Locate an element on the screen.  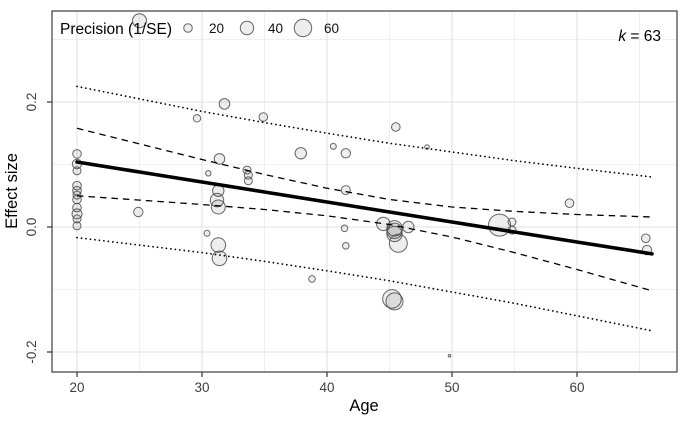
k-value: = 63 is located at coordinates (643, 36).